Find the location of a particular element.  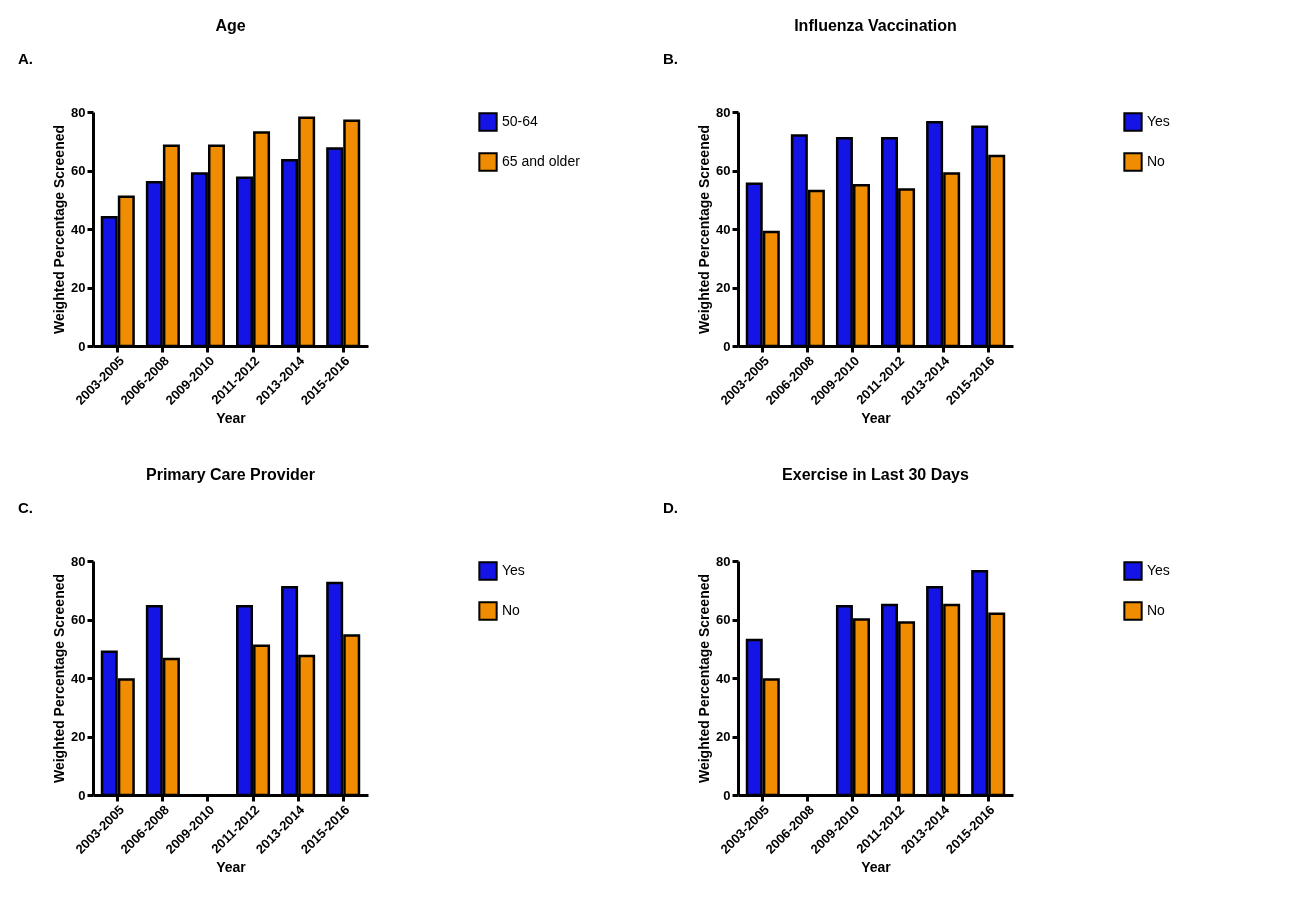

text: D. is located at coordinates (670, 507).